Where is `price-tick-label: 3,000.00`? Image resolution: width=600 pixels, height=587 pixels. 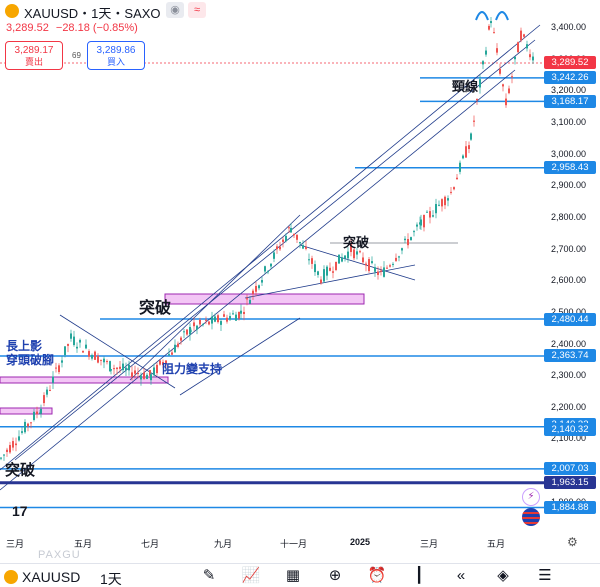
price-tick-label: 3,000.00 is located at coordinates (569, 153).